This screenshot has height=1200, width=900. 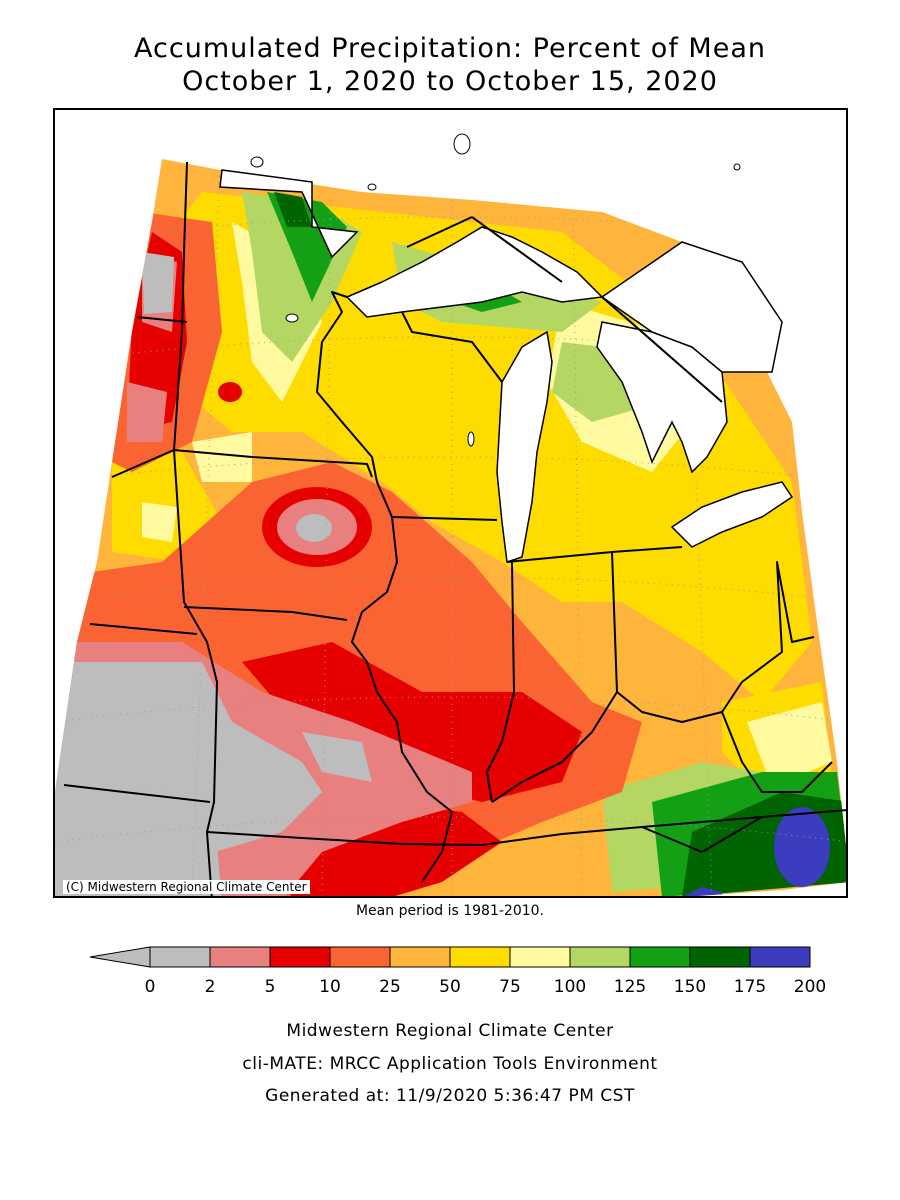 I want to click on zone-75-100-wv, so click(x=789, y=744).